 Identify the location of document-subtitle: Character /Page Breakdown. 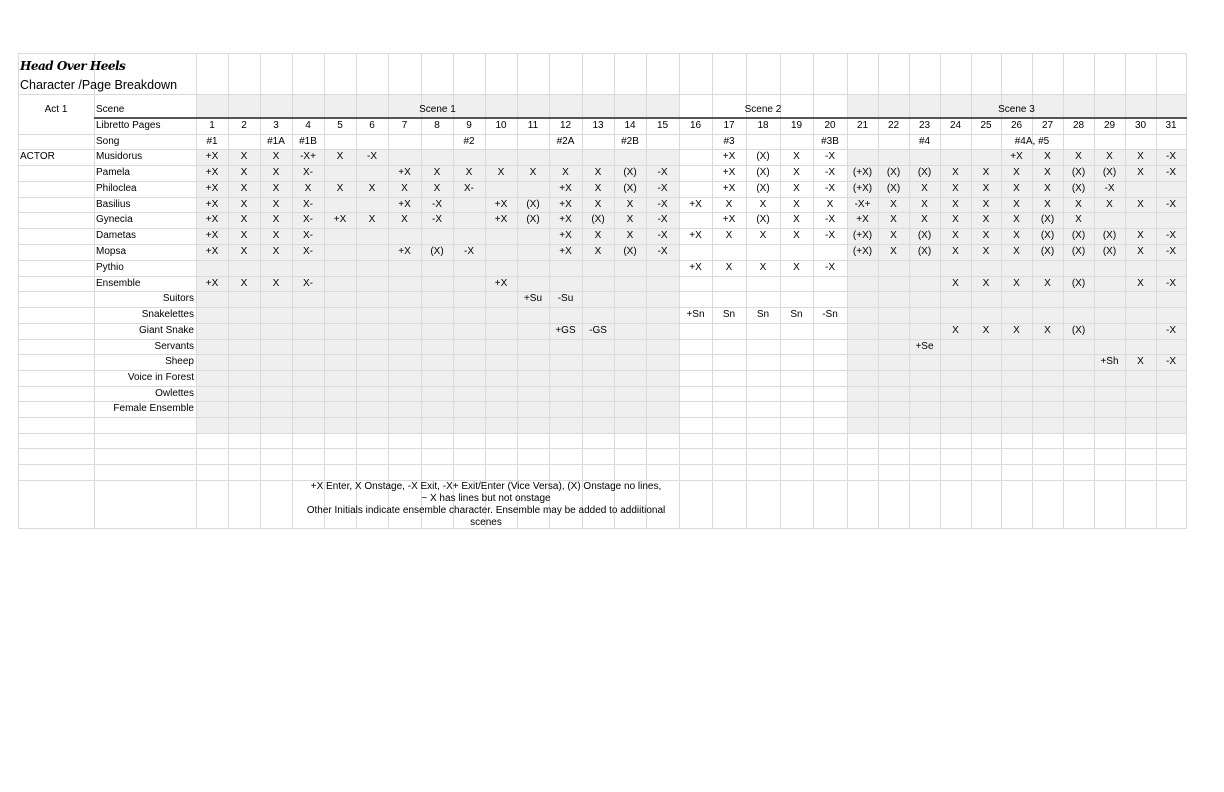
(99, 85).